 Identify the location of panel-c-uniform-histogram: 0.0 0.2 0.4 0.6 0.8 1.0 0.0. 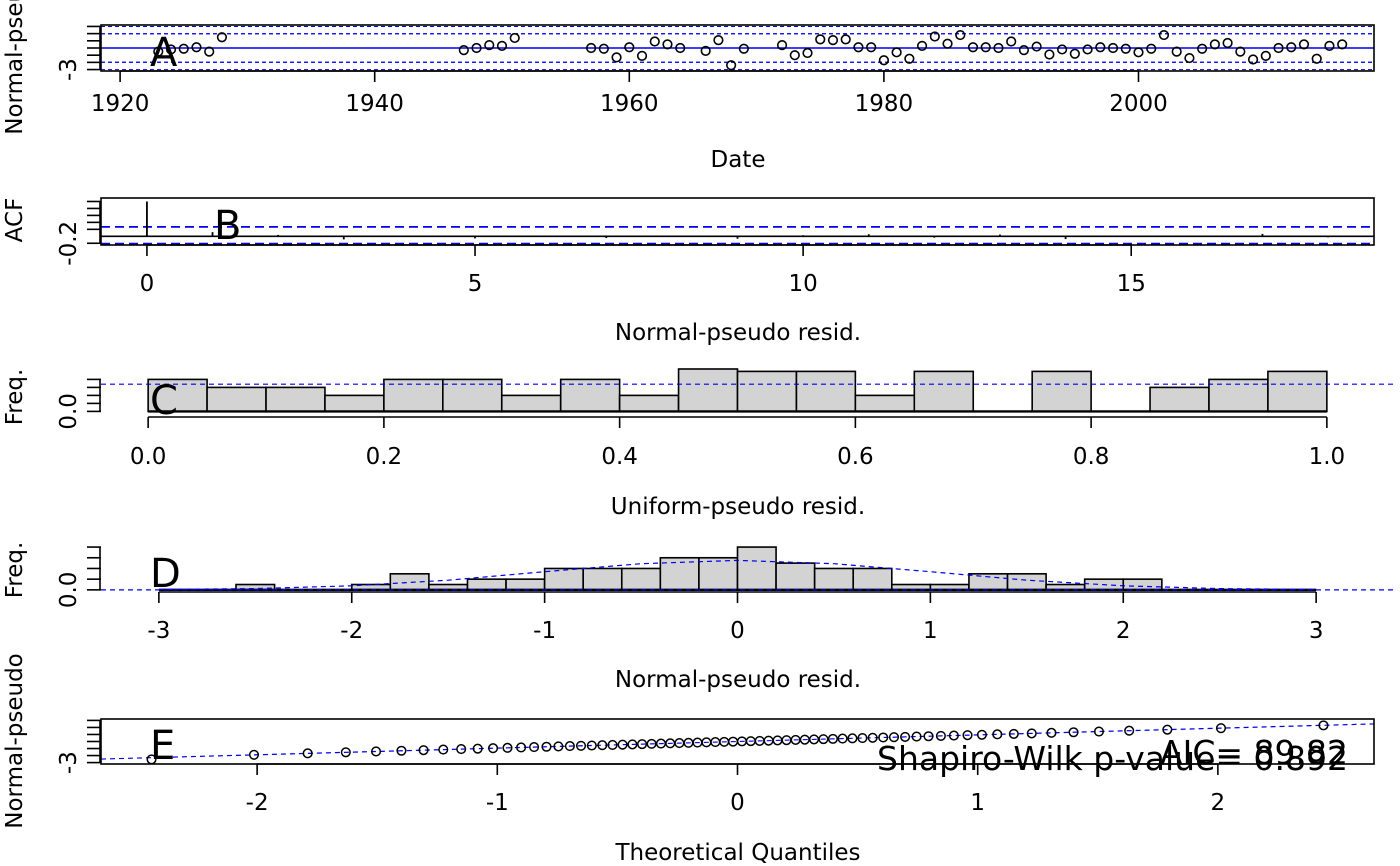
(725, 419).